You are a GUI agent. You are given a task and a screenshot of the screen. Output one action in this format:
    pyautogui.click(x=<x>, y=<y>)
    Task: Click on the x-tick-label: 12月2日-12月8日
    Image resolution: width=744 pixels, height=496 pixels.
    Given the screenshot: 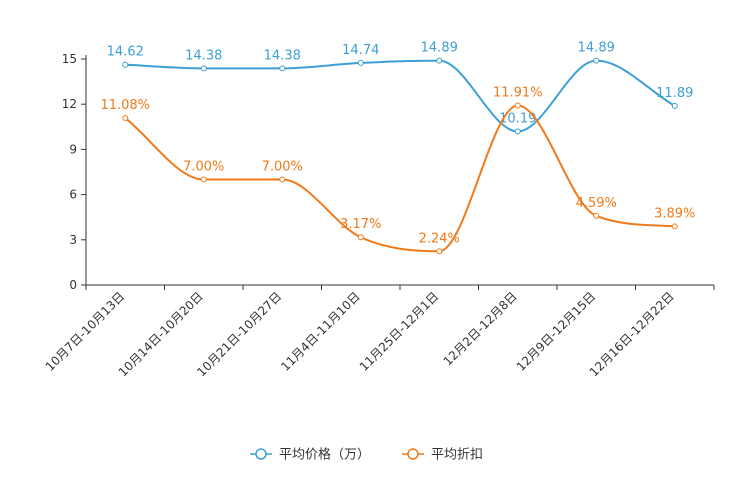 What is the action you would take?
    pyautogui.click(x=480, y=328)
    